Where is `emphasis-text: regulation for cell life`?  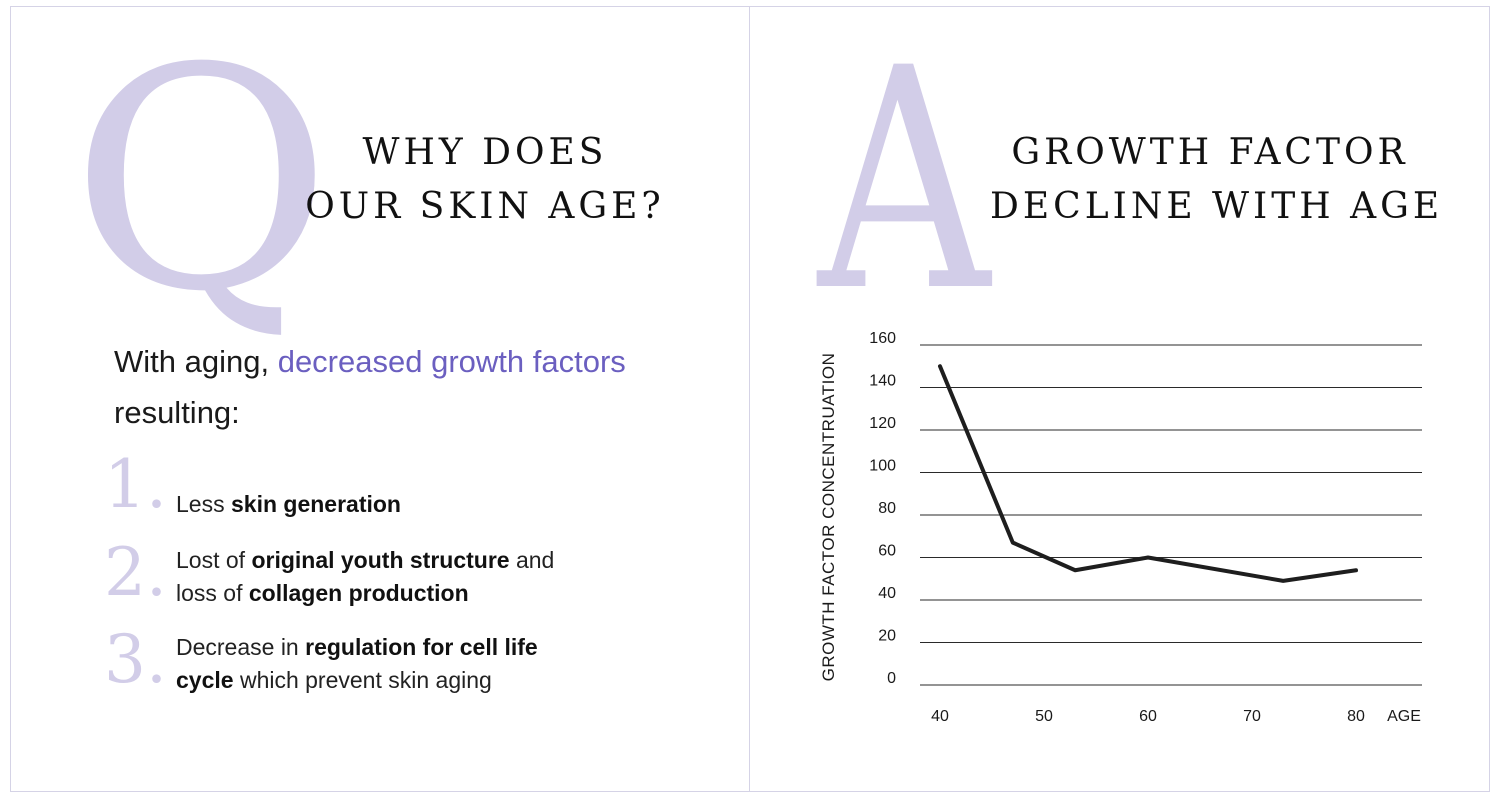 emphasis-text: regulation for cell life is located at coordinates (421, 647).